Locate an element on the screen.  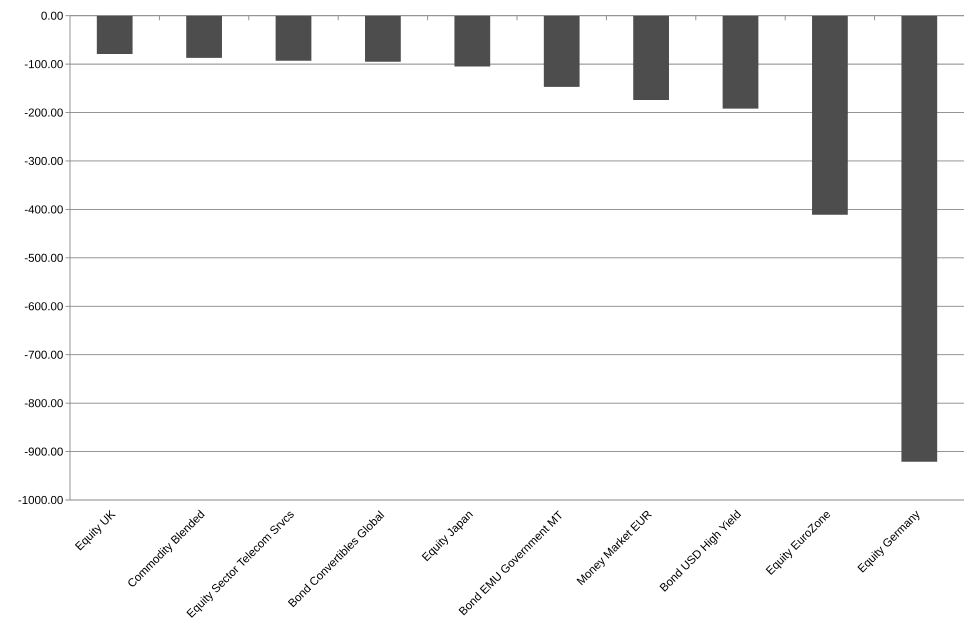
y-tick-label: -700.00 is located at coordinates (43, 354).